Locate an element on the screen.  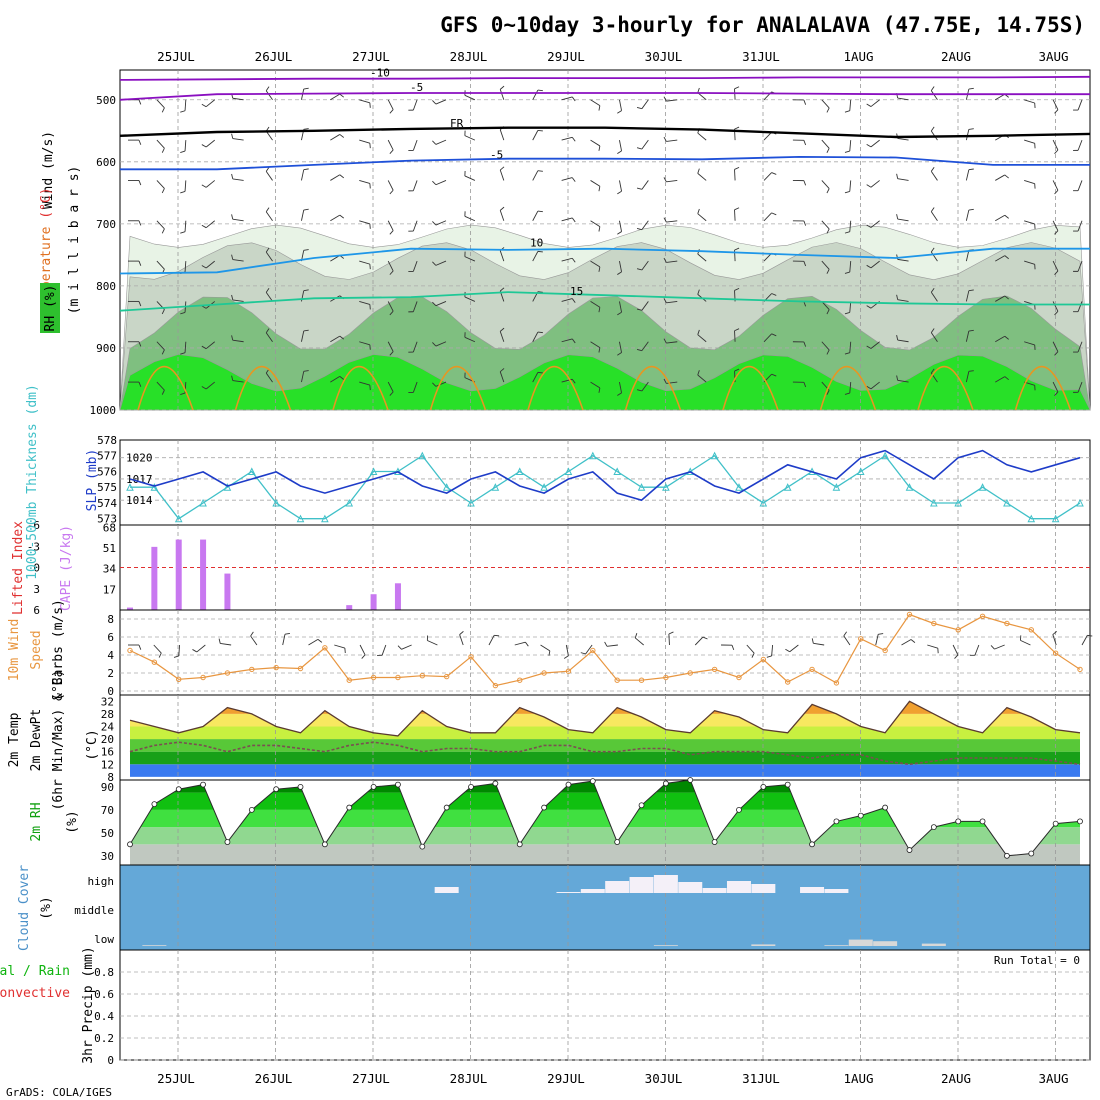
temp-axis-label-1: 2m Temp is located at coordinates (14, 739).